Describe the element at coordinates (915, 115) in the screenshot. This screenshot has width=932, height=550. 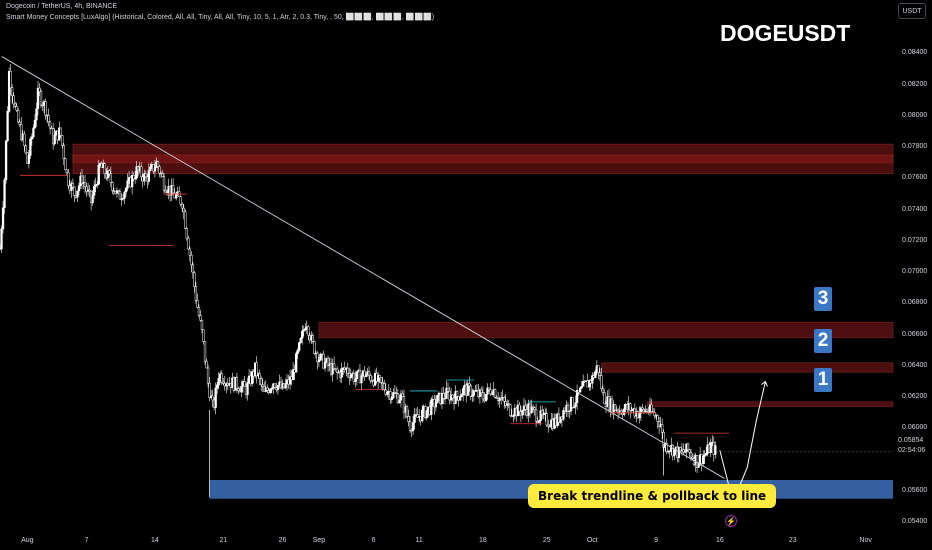
I see `y-tick-label: 0.08000` at that location.